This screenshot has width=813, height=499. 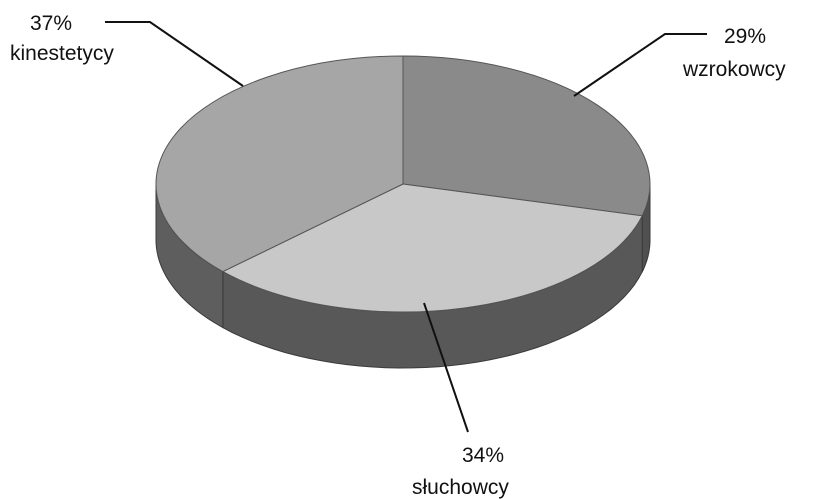 What do you see at coordinates (279, 164) in the screenshot?
I see `pie-slice-kinestetycy` at bounding box center [279, 164].